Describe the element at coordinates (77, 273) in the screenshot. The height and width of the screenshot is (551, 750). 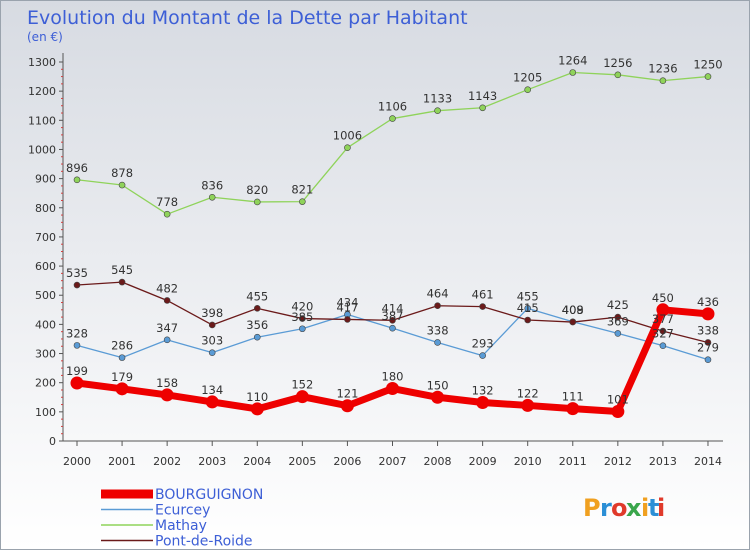
I see `data-label-pont-de-roide: 535` at that location.